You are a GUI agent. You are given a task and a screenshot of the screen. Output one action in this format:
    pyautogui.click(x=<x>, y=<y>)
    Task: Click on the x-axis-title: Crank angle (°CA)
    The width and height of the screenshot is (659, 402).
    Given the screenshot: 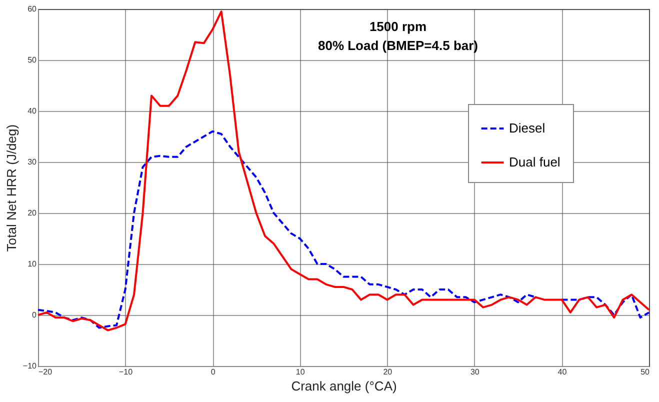 What is the action you would take?
    pyautogui.click(x=344, y=386)
    